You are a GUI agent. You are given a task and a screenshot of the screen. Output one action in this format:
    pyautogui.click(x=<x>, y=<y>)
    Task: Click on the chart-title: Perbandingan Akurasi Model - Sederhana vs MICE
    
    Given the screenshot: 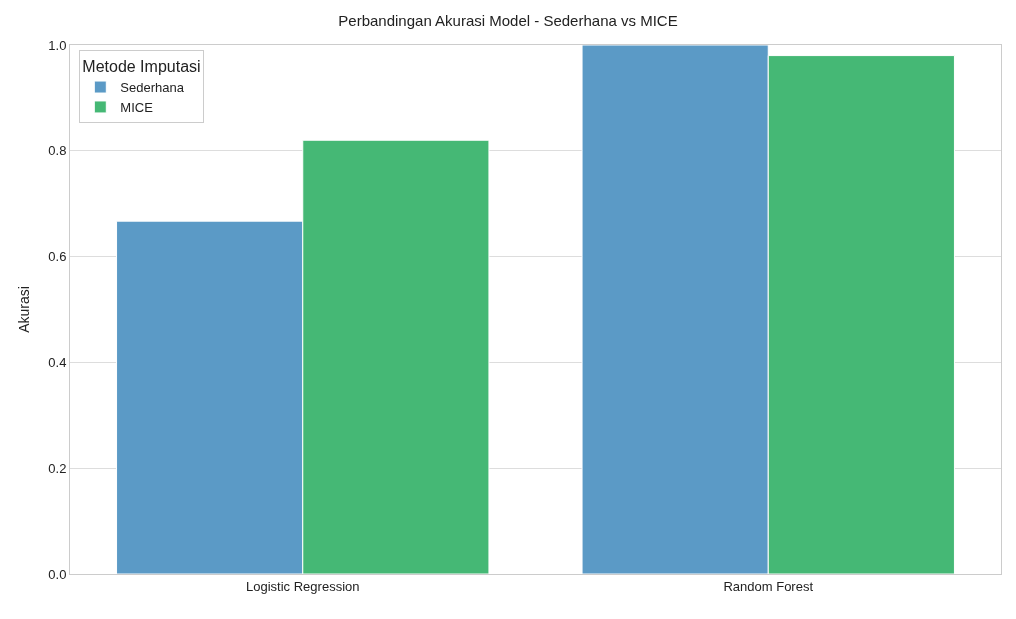 What is the action you would take?
    pyautogui.click(x=508, y=20)
    